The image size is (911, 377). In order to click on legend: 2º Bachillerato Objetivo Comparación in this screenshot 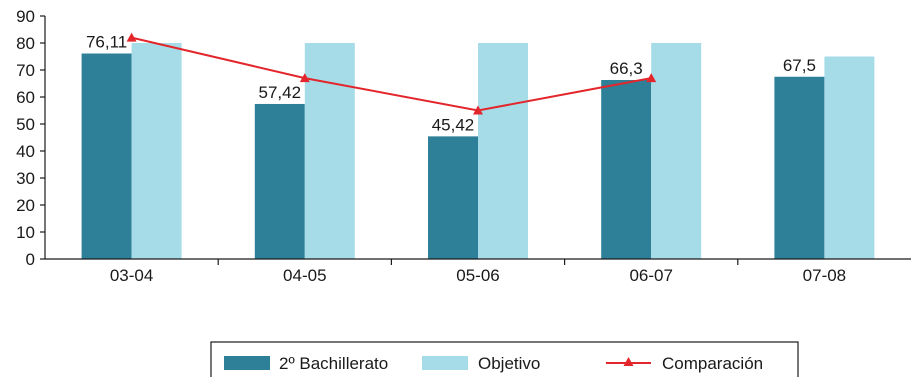, I will do `click(504, 359)`.